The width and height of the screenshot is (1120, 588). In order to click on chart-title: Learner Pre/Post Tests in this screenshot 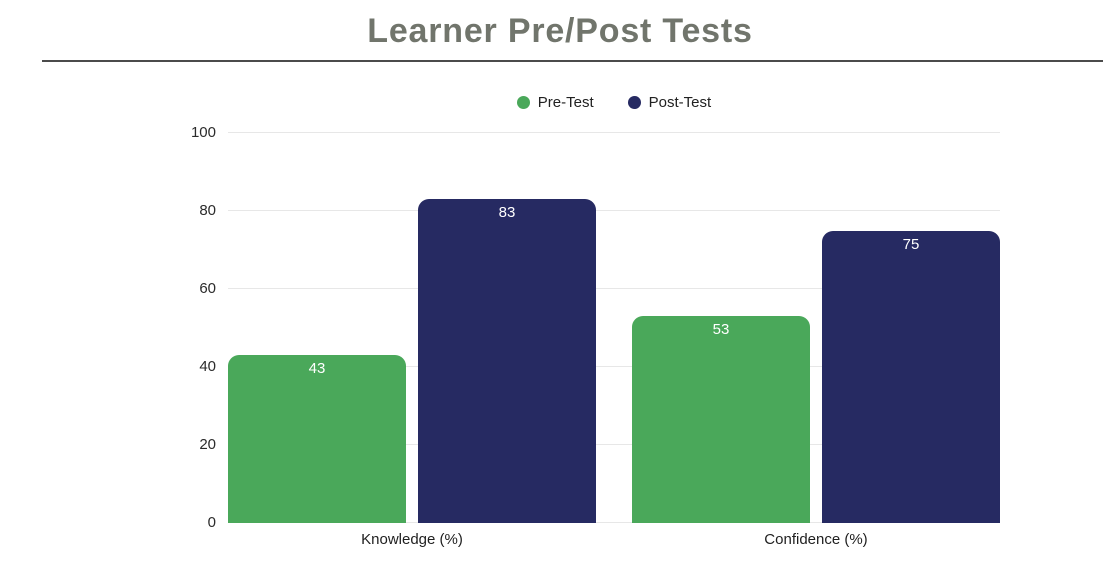, I will do `click(560, 31)`.